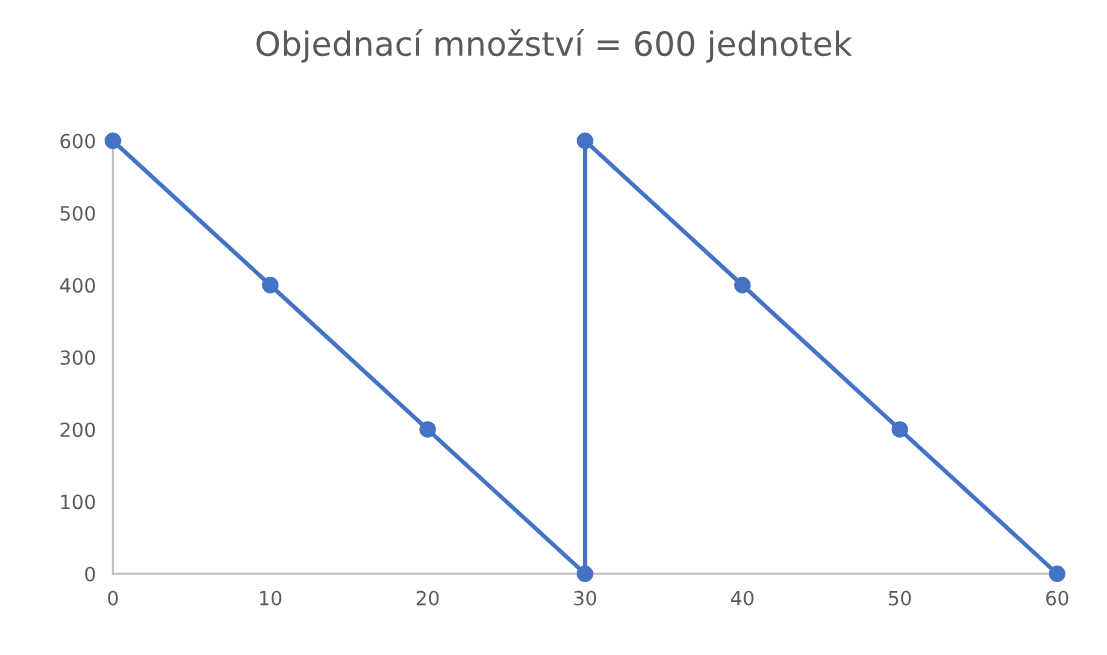 Image resolution: width=1107 pixels, height=655 pixels. Describe the element at coordinates (77, 357) in the screenshot. I see `y-tick-label: 300` at that location.